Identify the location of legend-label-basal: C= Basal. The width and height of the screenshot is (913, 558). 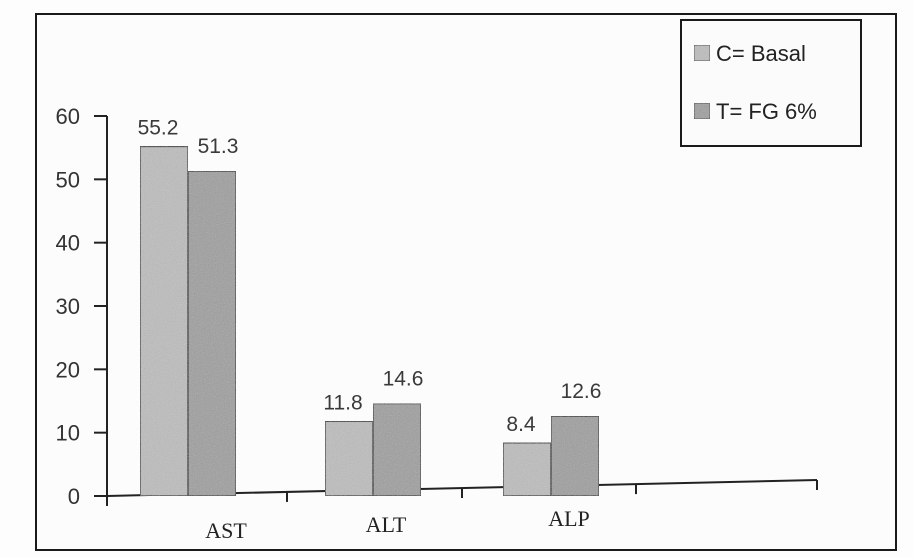
(761, 53).